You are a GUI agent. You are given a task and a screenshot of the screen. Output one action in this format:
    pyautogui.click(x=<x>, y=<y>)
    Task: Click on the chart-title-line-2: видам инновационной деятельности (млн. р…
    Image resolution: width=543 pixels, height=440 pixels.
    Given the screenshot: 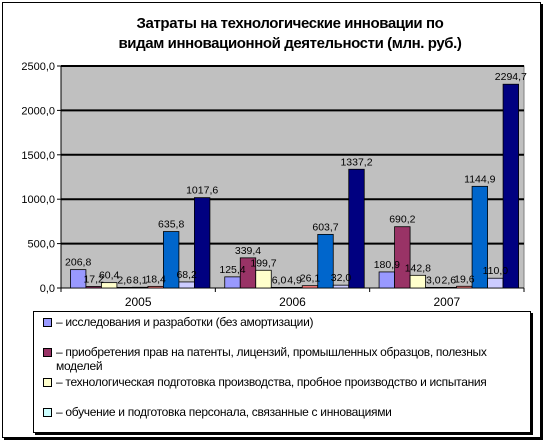 What is the action you would take?
    pyautogui.click(x=290, y=43)
    